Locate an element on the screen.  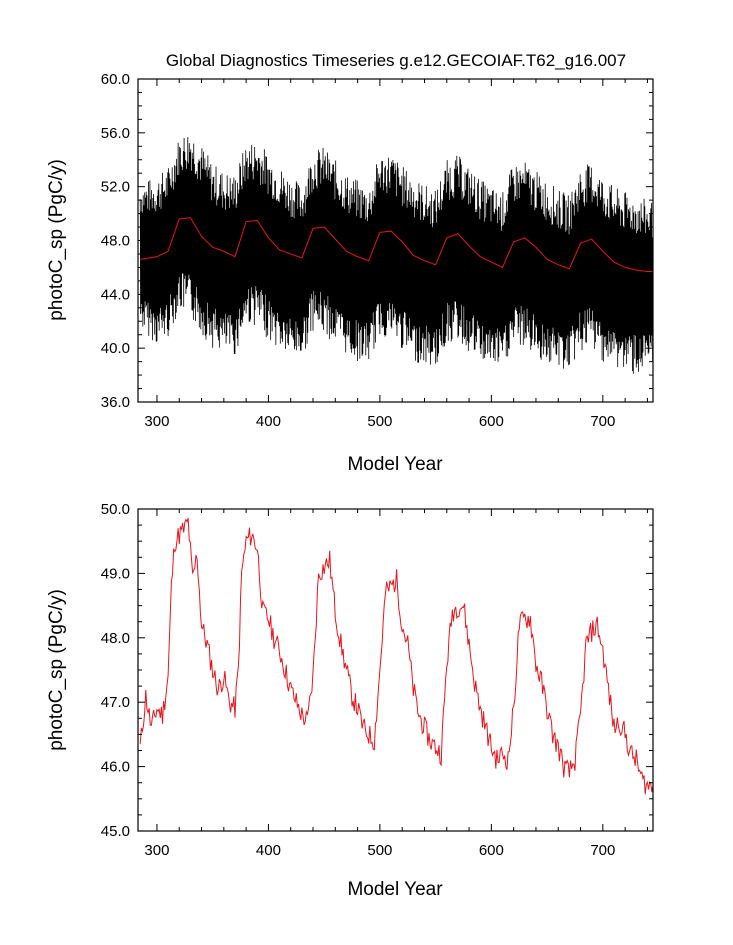
top-mean-series-line is located at coordinates (396, 244).